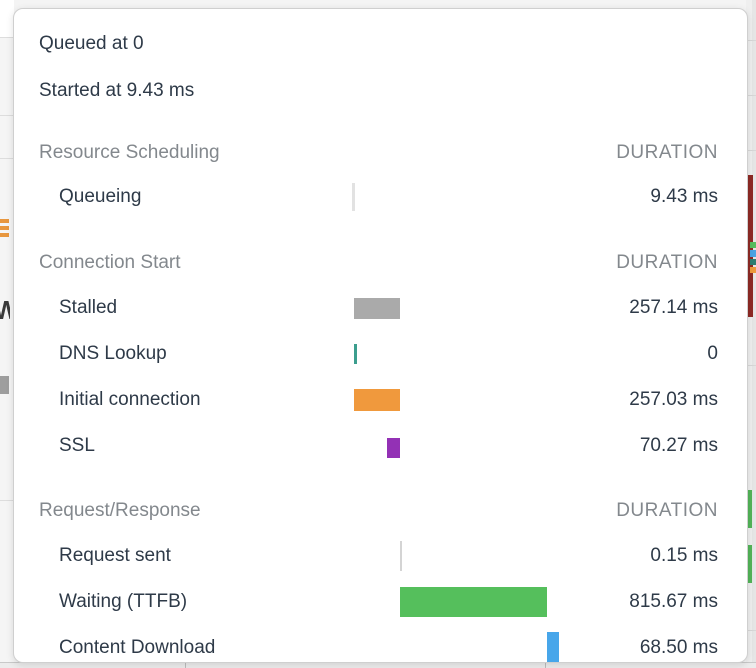 The width and height of the screenshot is (756, 668). Describe the element at coordinates (91, 43) in the screenshot. I see `queued-at-line: Queued at 0` at that location.